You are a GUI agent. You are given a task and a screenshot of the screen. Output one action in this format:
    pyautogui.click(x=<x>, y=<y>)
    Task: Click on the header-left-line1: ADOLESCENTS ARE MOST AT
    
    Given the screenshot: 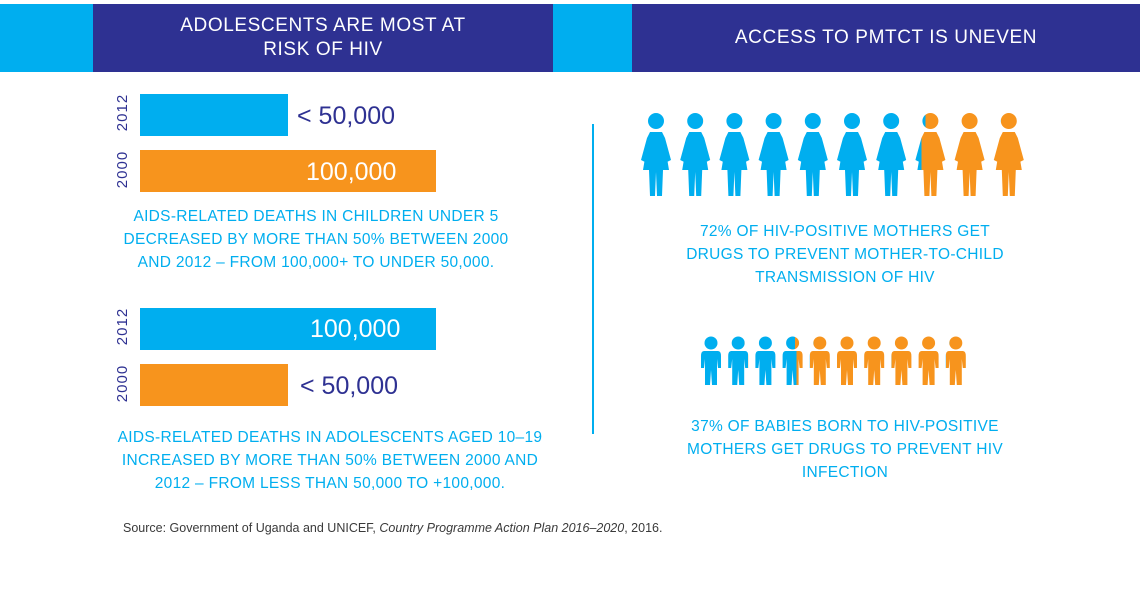 What is the action you would take?
    pyautogui.click(x=323, y=25)
    